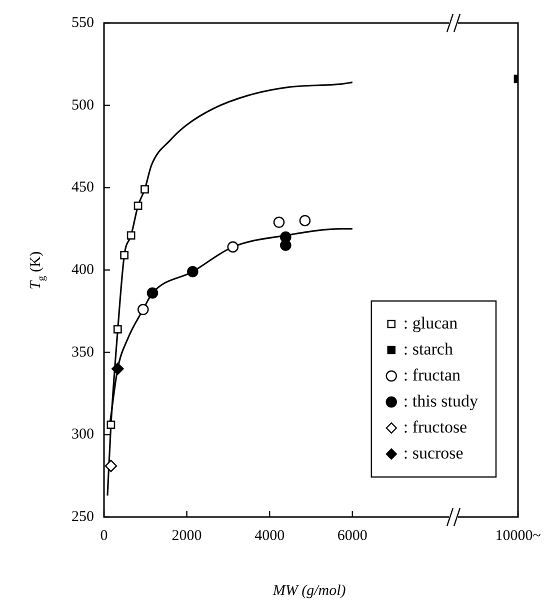 This screenshot has width=552, height=602. What do you see at coordinates (38, 270) in the screenshot?
I see `y-axis-title: Tg (K)` at bounding box center [38, 270].